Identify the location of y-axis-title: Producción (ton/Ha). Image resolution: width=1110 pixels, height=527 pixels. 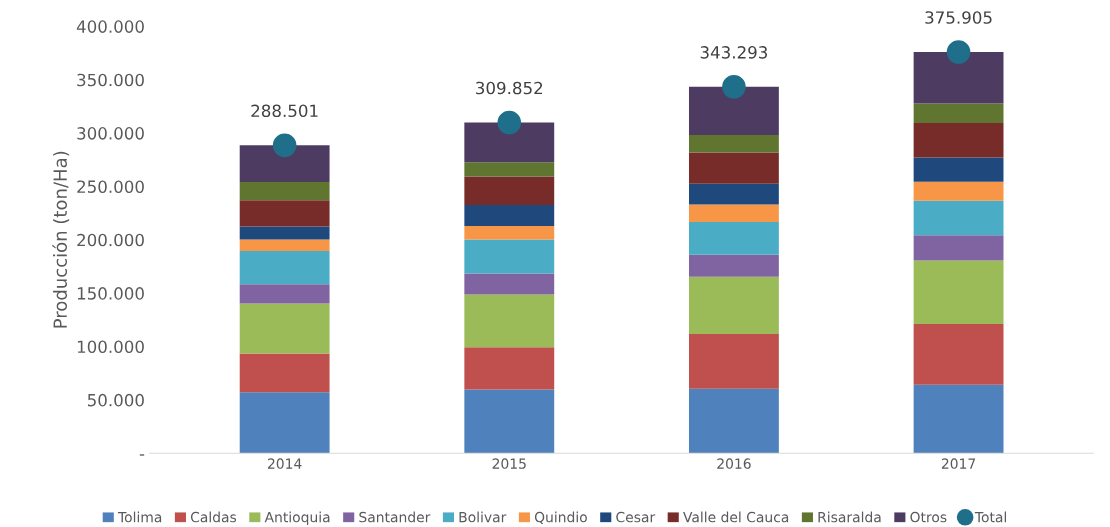
(61, 239).